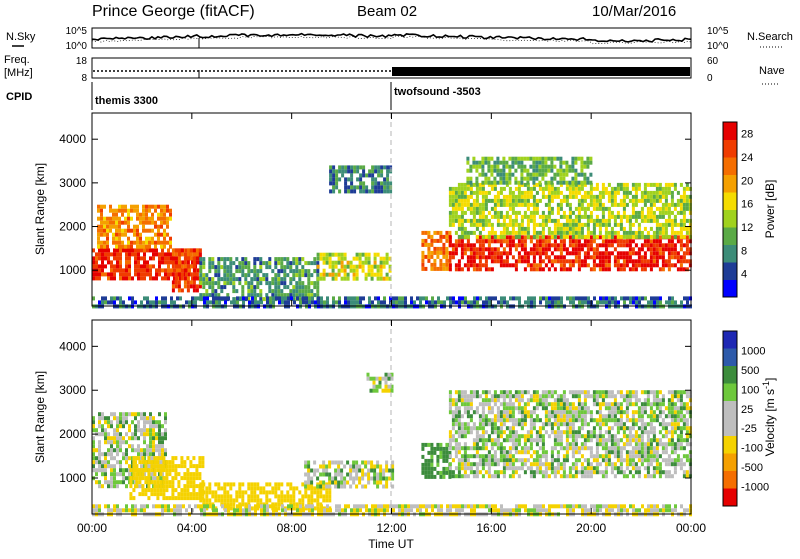 The height and width of the screenshot is (559, 800). I want to click on power-colorbar-tick: 4, so click(744, 275).